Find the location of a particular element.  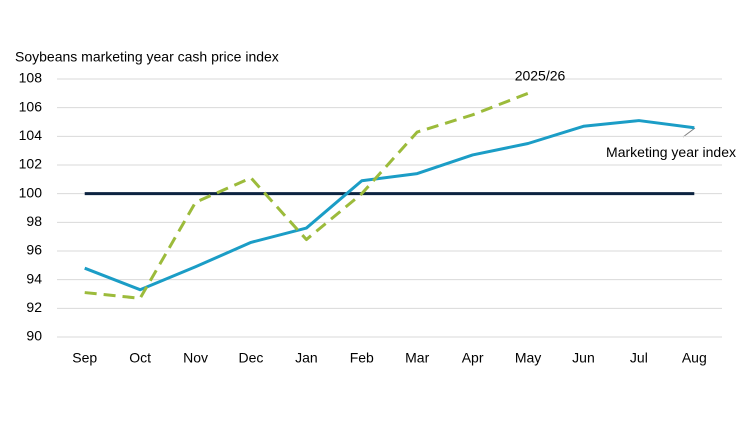

x-tick-label: Nov is located at coordinates (195, 358).